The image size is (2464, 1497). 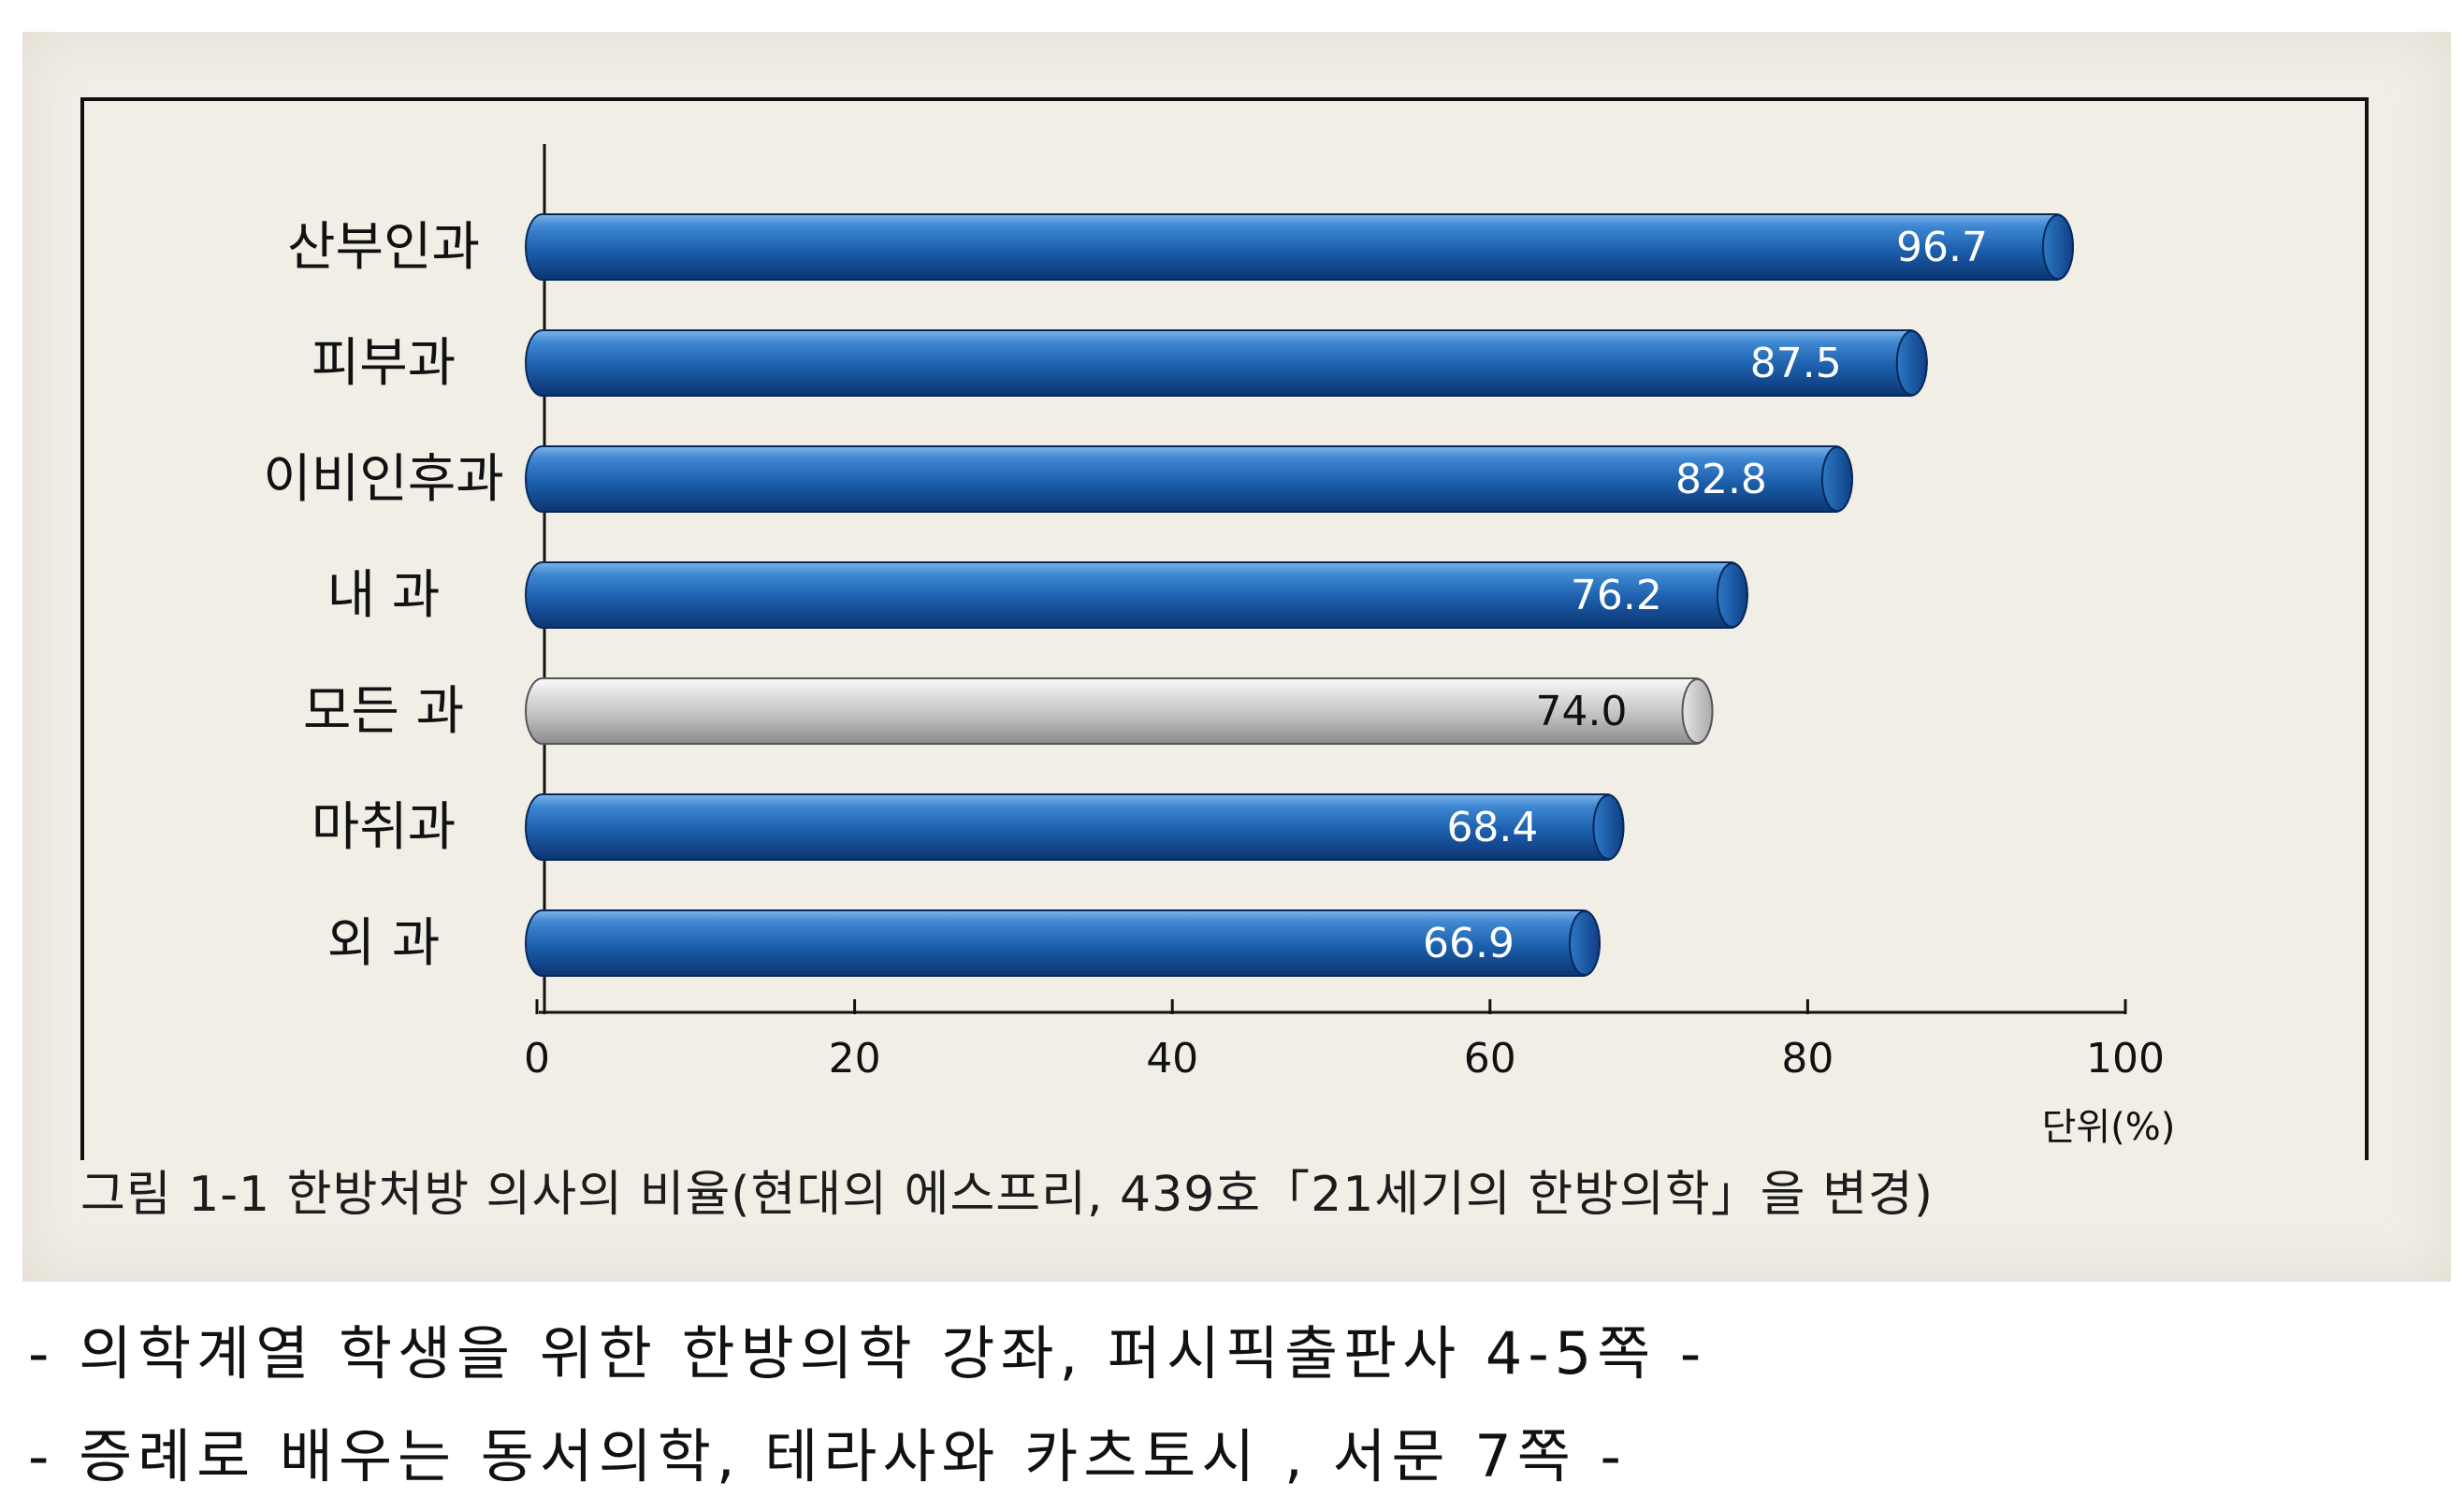 What do you see at coordinates (1616, 596) in the screenshot?
I see `bar-value-label: 76.2` at bounding box center [1616, 596].